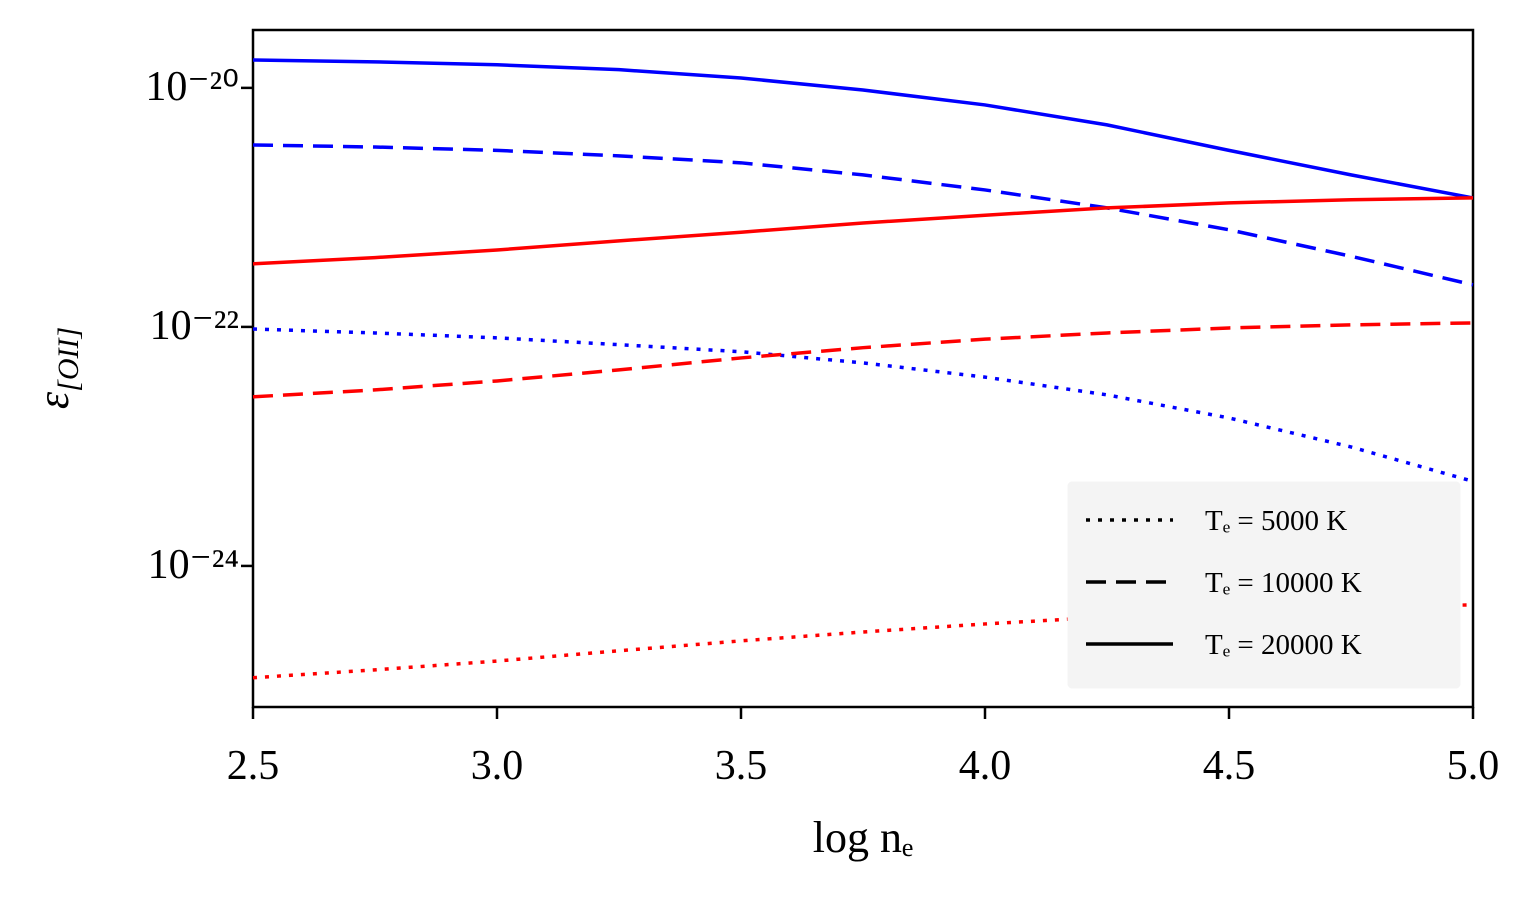 The width and height of the screenshot is (1540, 897). Describe the element at coordinates (863, 837) in the screenshot. I see `x-axis-label: log nₑ` at that location.